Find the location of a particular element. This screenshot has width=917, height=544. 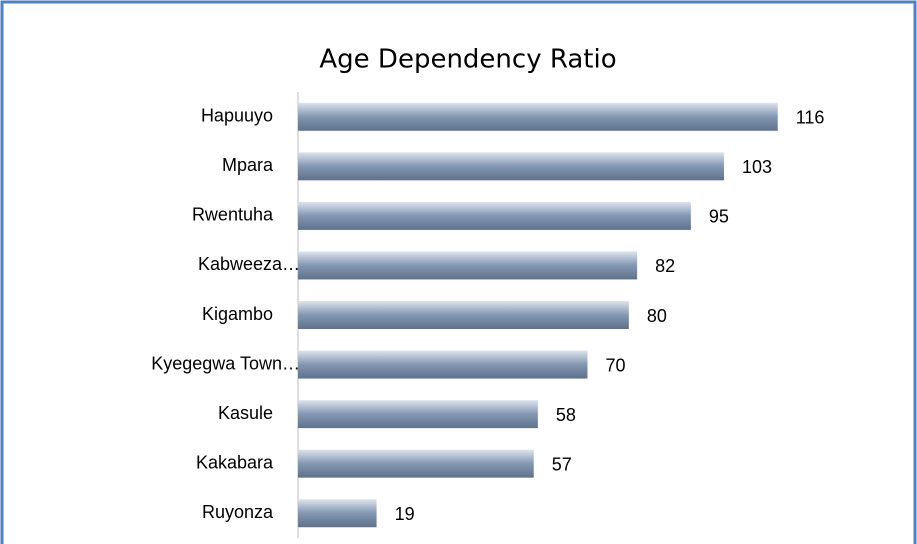

value-label: 58 is located at coordinates (566, 415).